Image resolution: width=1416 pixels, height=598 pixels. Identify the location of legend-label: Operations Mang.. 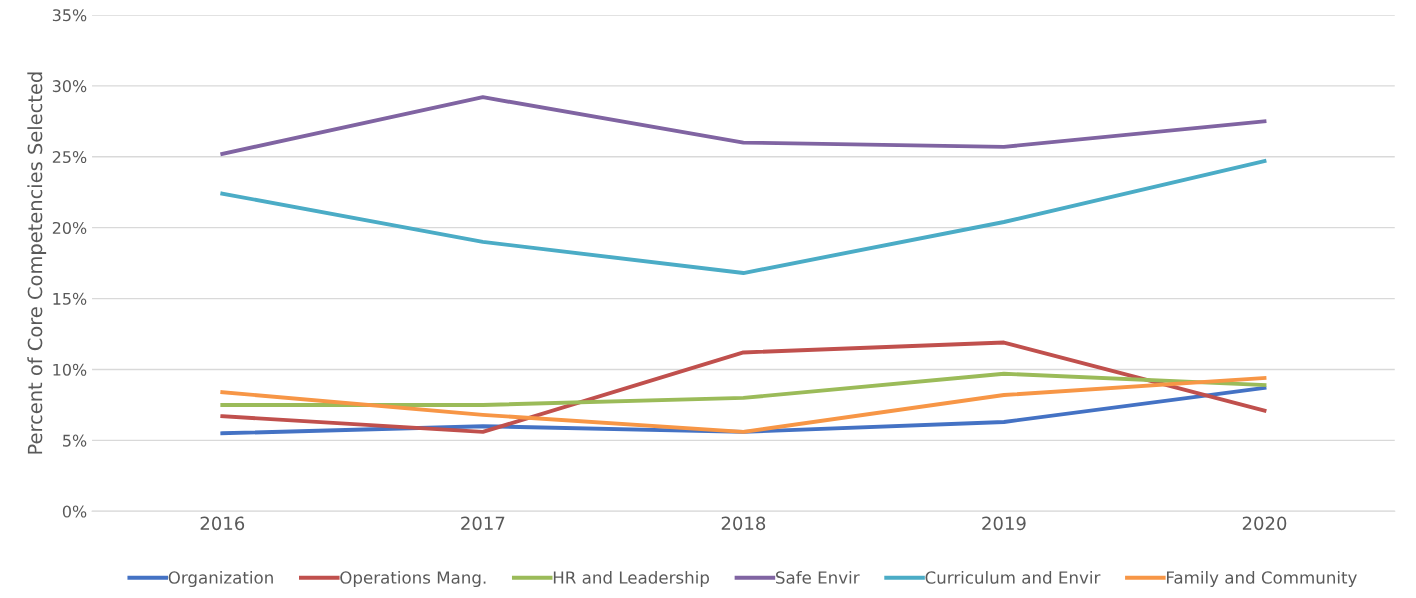
(413, 579).